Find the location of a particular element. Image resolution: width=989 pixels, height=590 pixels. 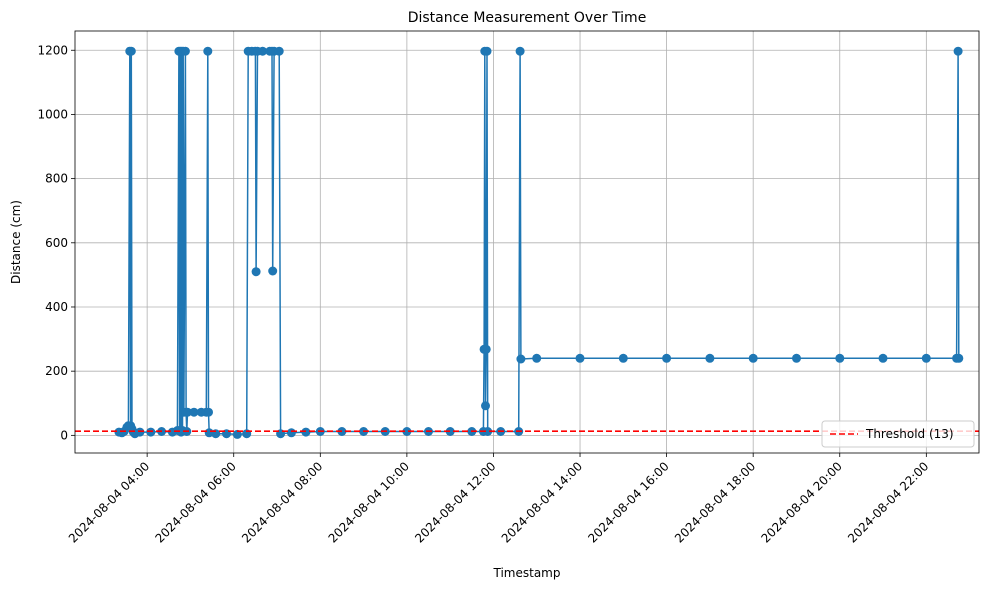

legend-threshold-label: Threshold (13) is located at coordinates (909, 434).